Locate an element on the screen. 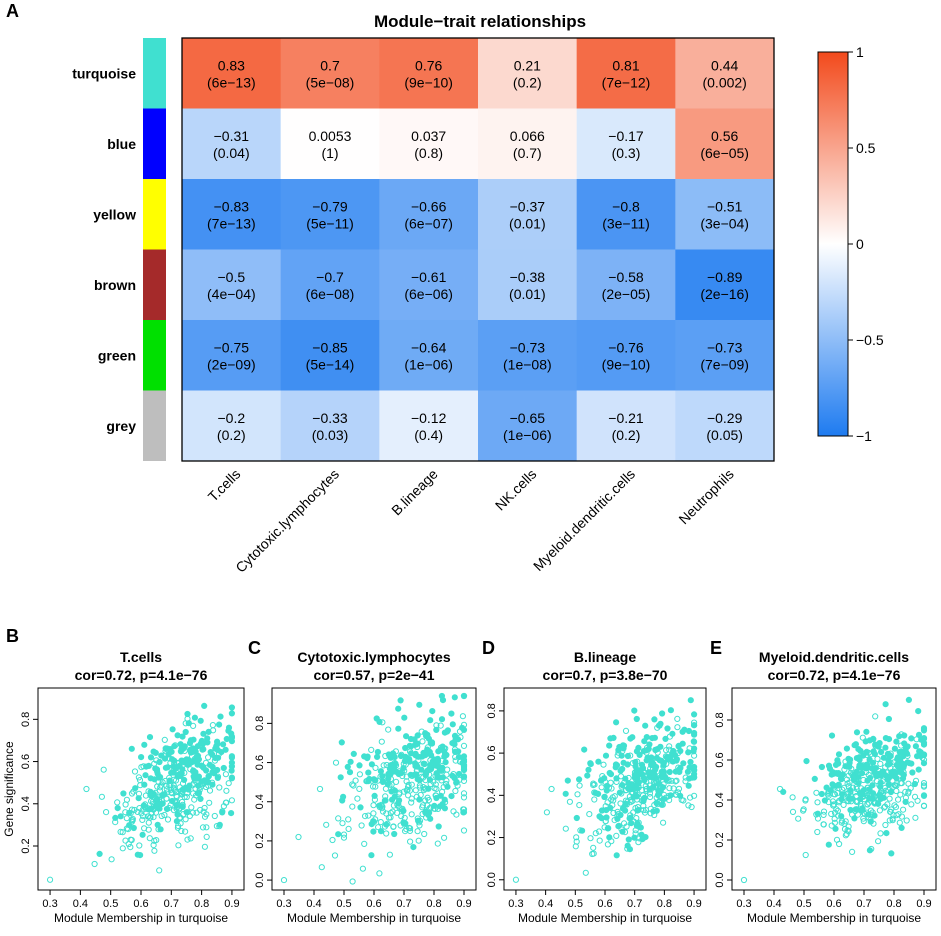  cell-value-label: −0.29 is located at coordinates (725, 418).